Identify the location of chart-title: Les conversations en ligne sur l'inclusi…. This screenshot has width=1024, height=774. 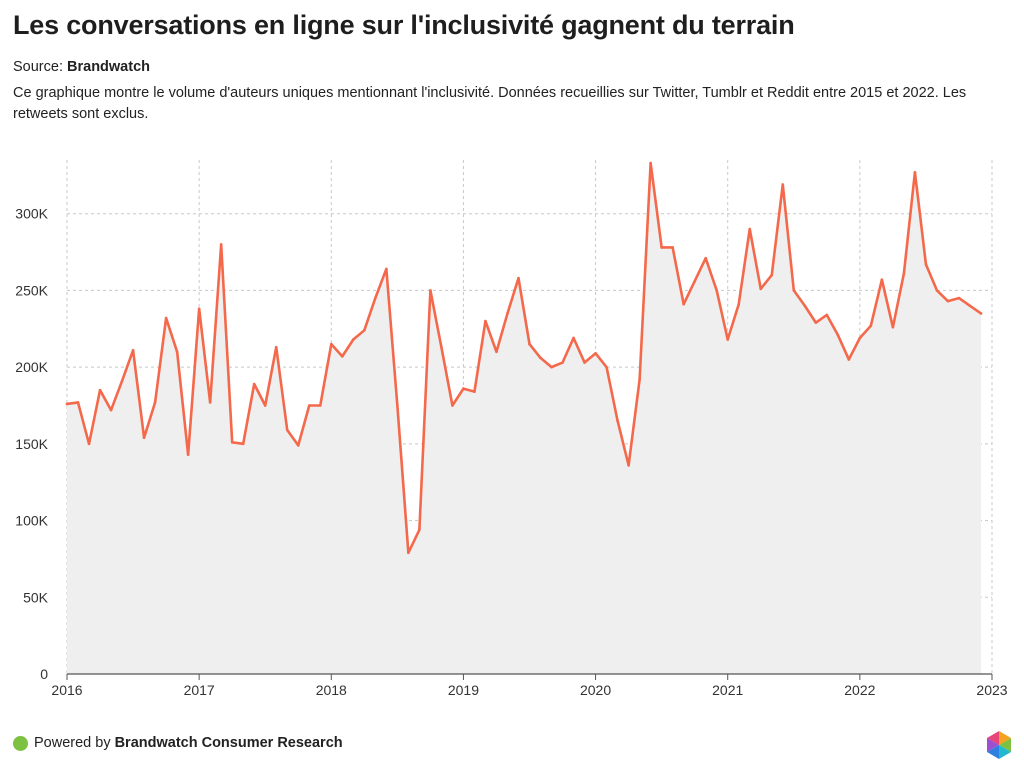
(404, 25).